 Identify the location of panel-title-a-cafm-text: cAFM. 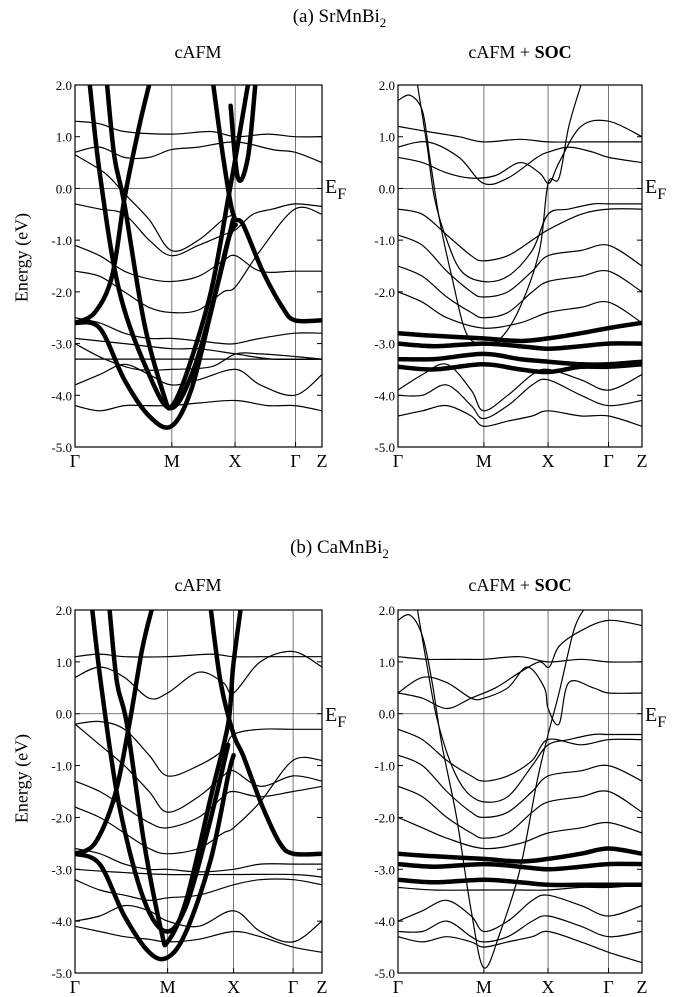
(198, 52).